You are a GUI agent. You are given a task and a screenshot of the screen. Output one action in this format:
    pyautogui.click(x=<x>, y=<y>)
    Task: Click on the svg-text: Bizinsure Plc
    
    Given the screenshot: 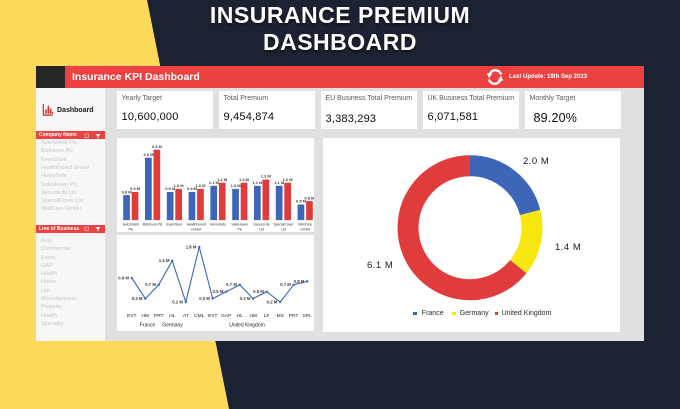 What is the action you would take?
    pyautogui.click(x=152, y=225)
    